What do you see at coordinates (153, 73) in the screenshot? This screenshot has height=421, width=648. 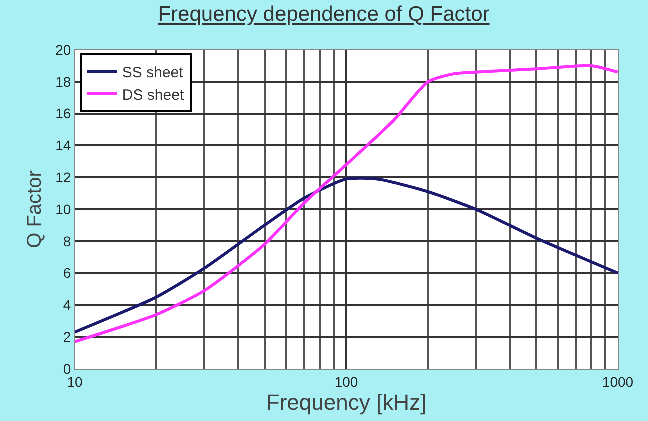 I see `legend-label: SS sheet` at bounding box center [153, 73].